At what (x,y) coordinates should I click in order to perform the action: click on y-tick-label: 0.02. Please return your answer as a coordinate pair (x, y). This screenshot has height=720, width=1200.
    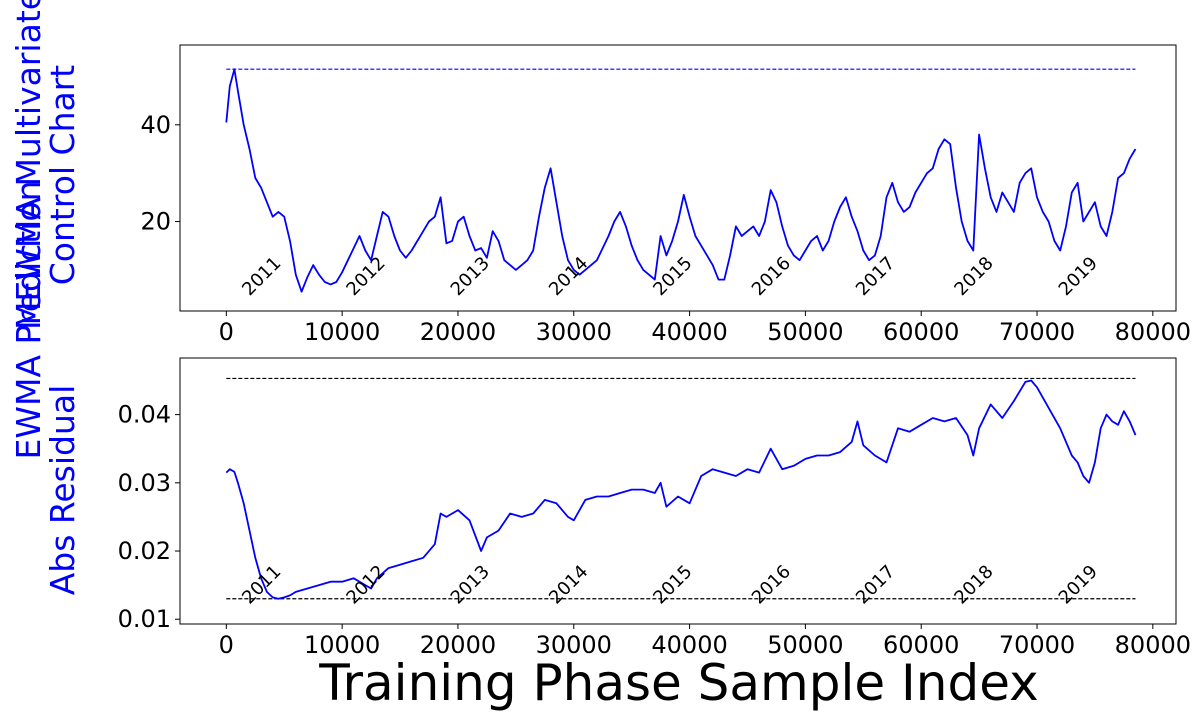
    Looking at the image, I should click on (144, 551).